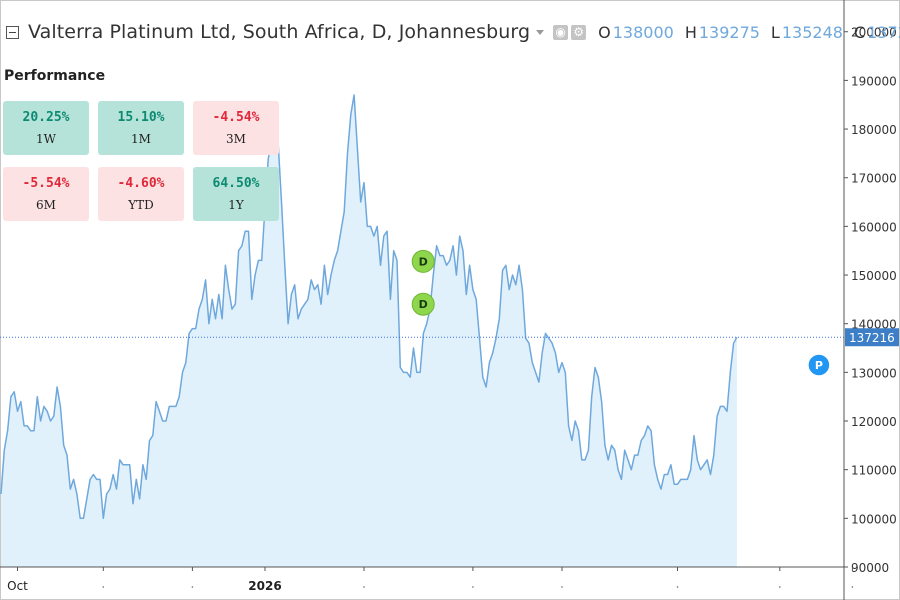 The height and width of the screenshot is (600, 900). What do you see at coordinates (141, 139) in the screenshot?
I see `perf-period: 1M` at bounding box center [141, 139].